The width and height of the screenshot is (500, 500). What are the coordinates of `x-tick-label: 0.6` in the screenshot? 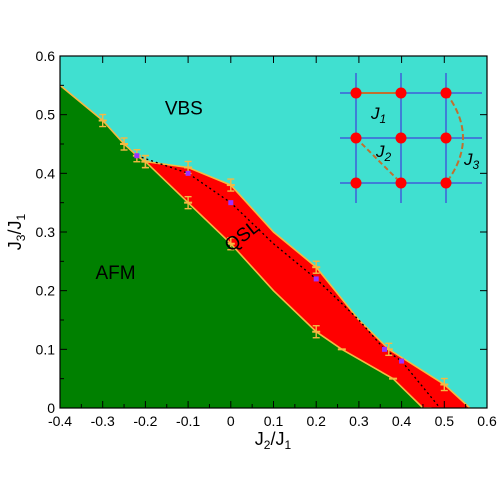 It's located at (487, 421).